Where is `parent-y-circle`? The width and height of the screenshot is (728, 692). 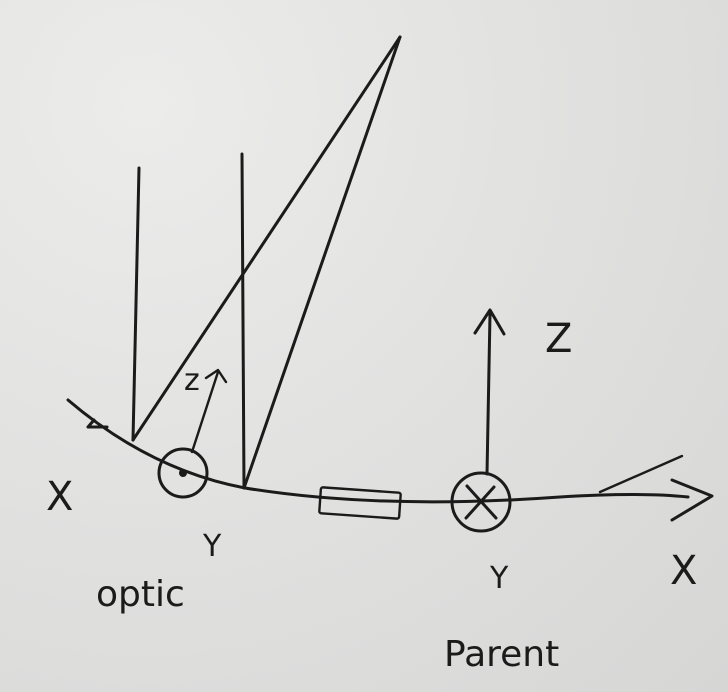
parent-y-circle is located at coordinates (481, 502).